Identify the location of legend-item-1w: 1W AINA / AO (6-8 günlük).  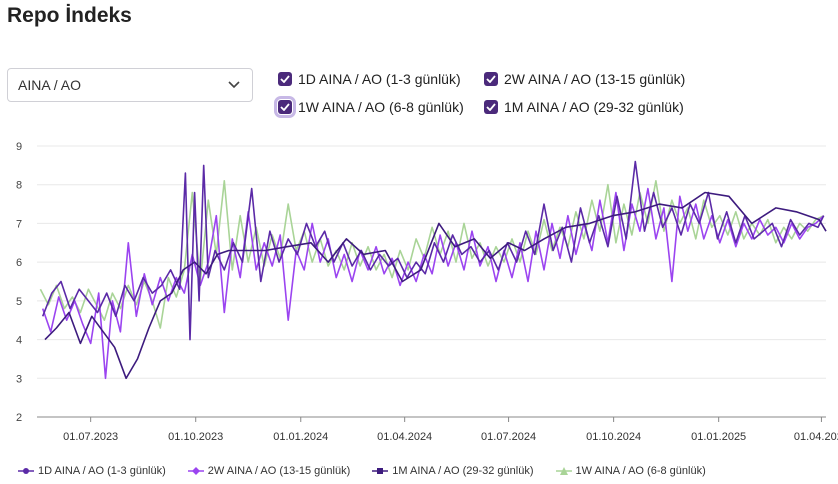
(630, 471).